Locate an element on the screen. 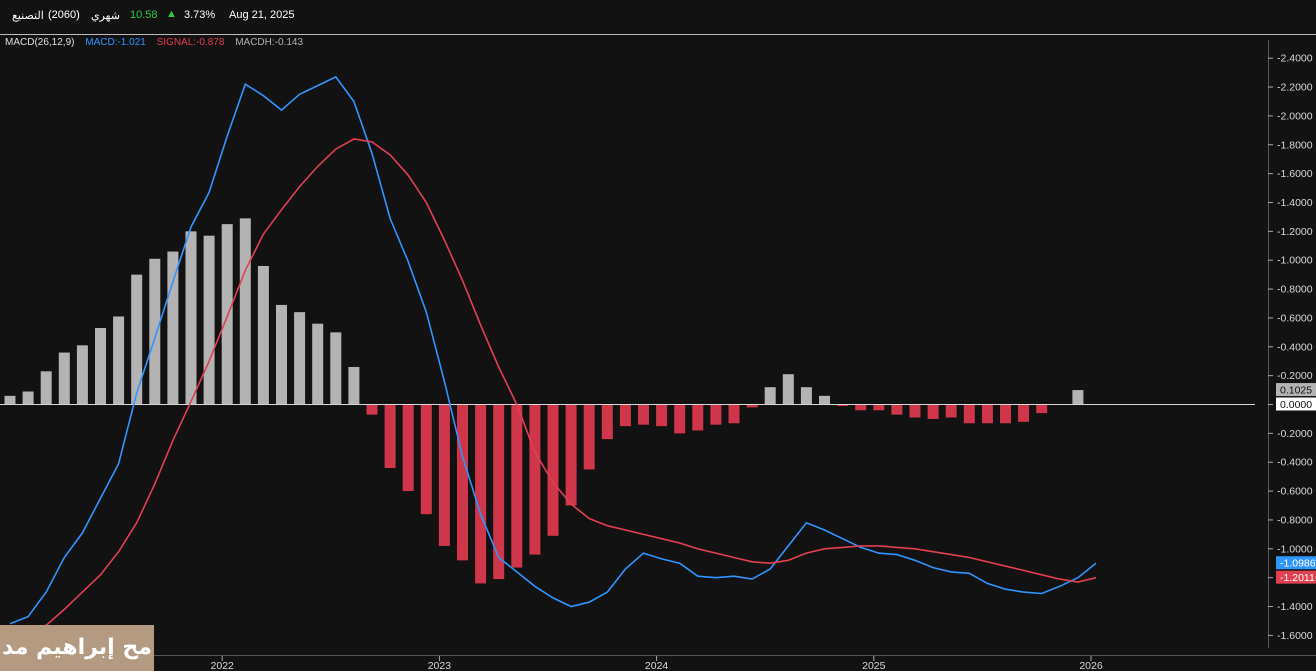  badge-label: 0.0000 is located at coordinates (1296, 405).